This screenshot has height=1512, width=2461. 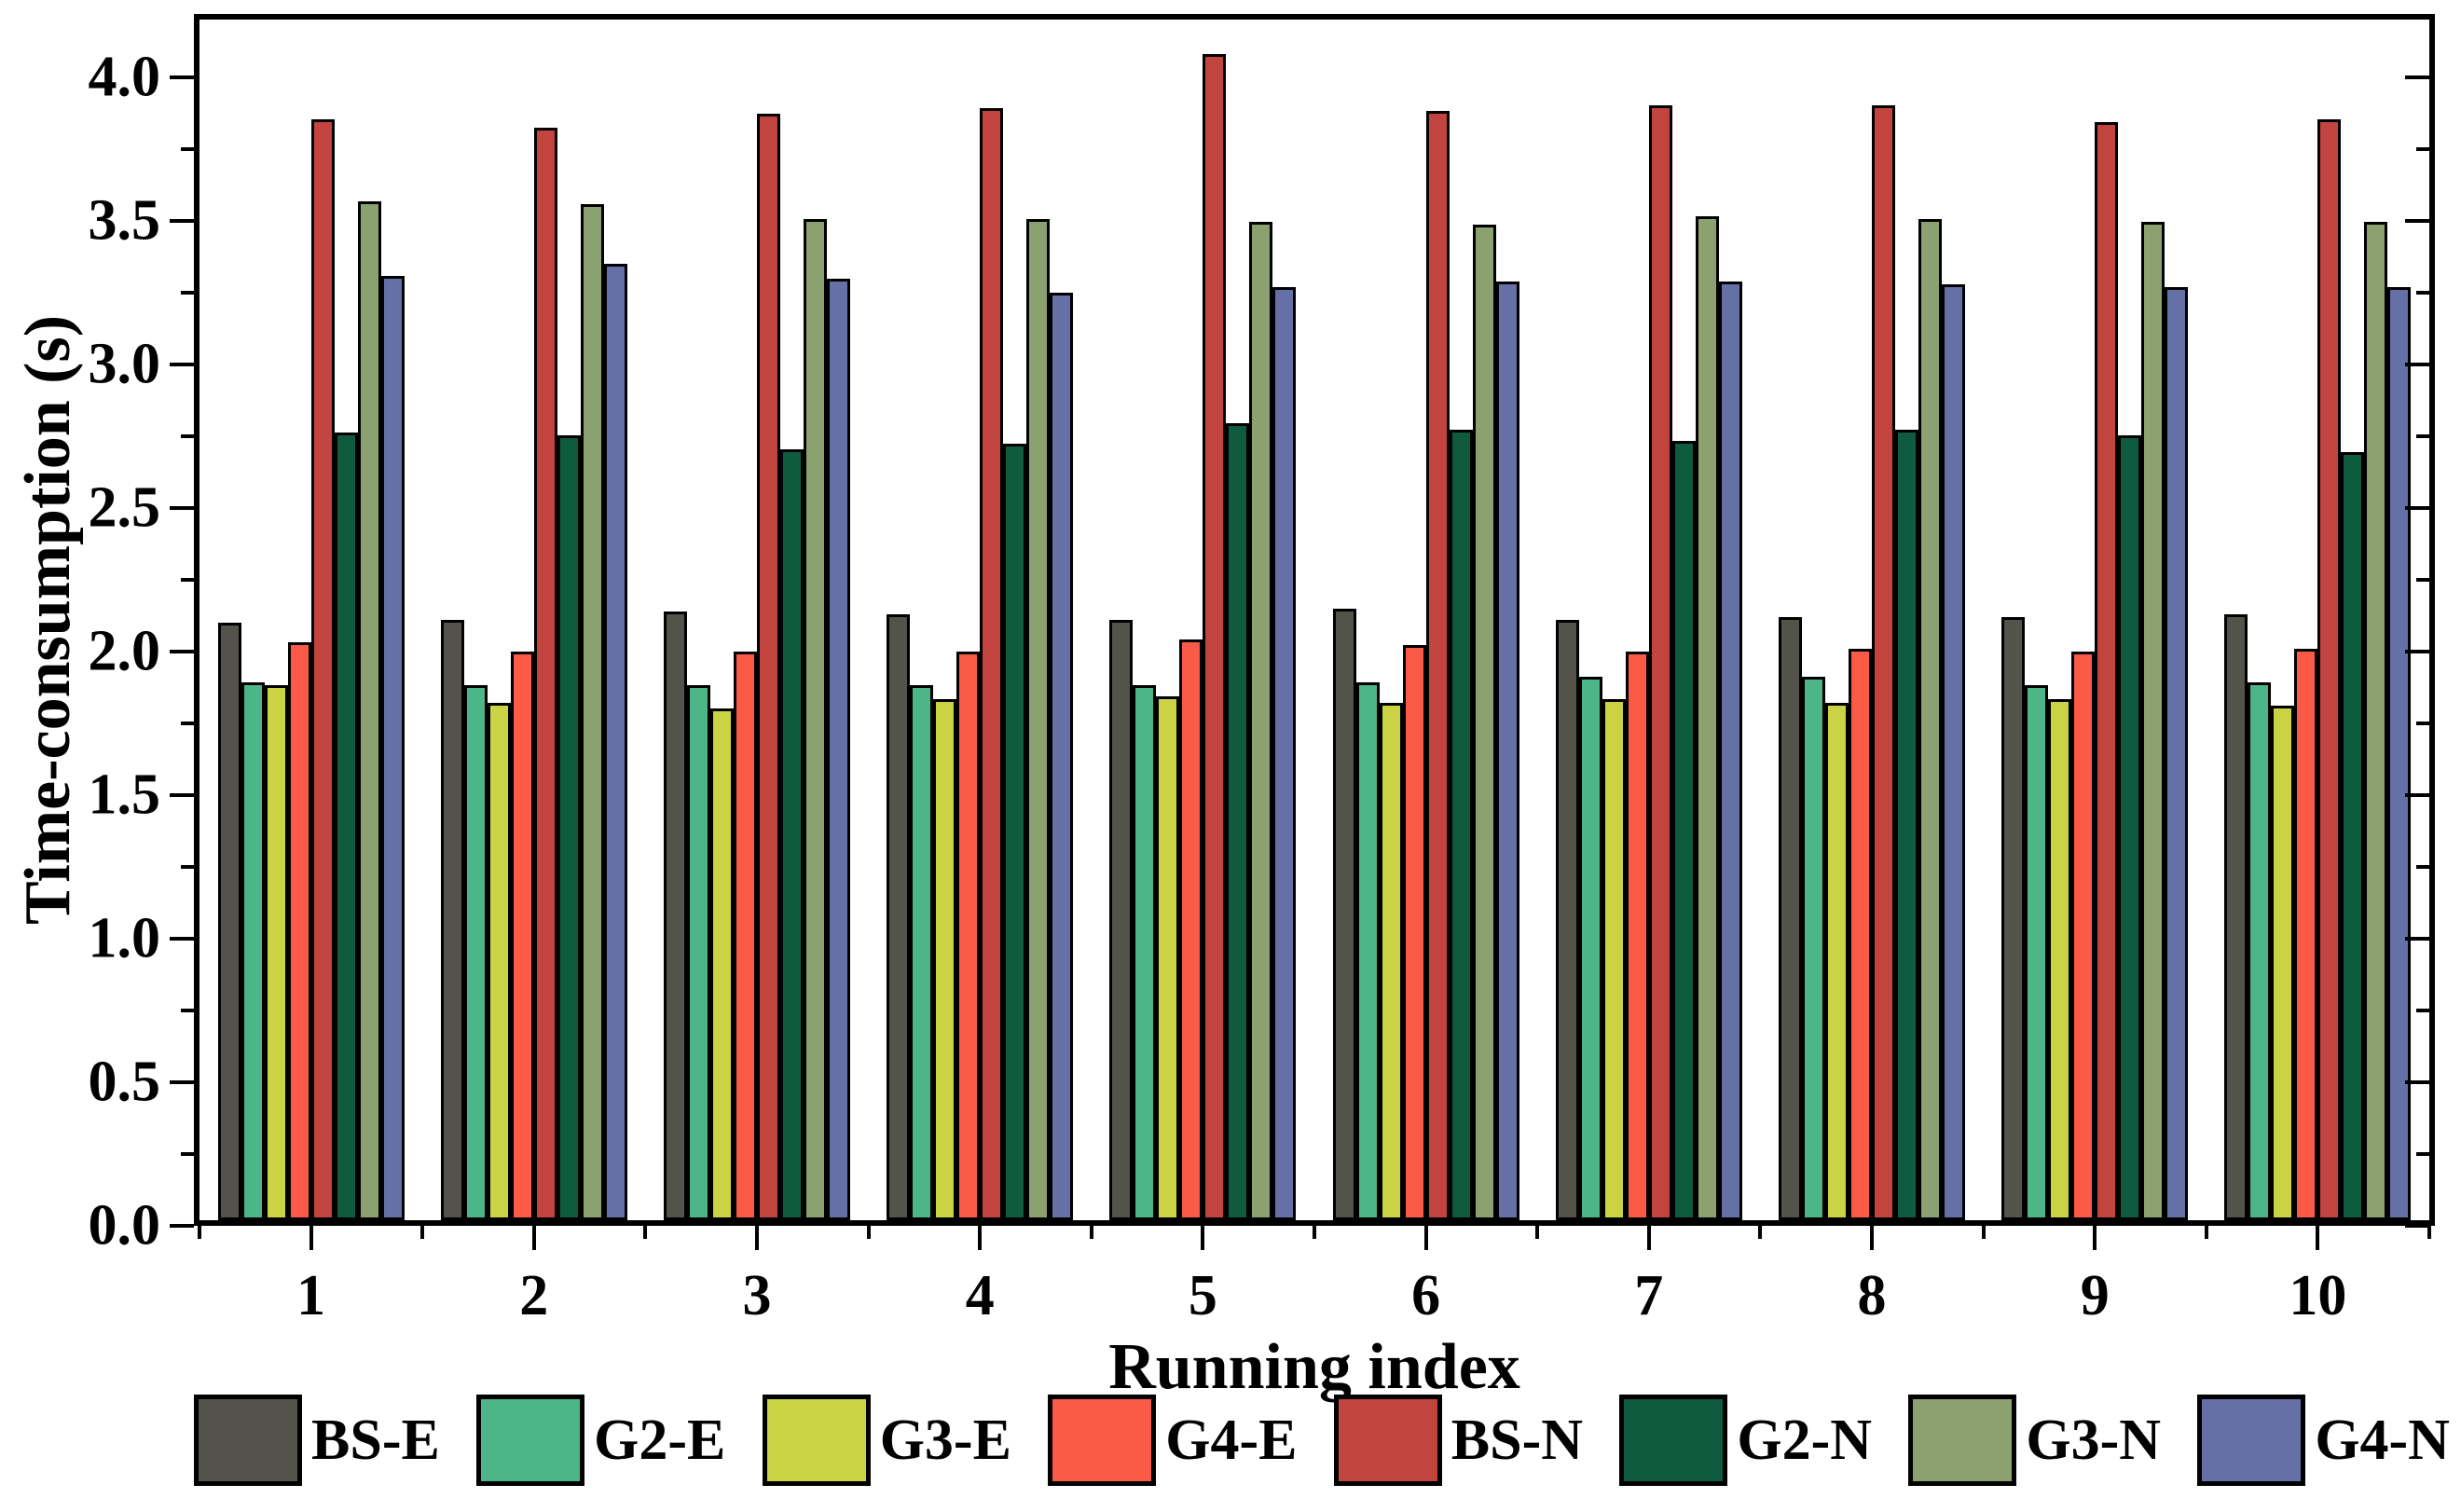 What do you see at coordinates (1387, 1440) in the screenshot?
I see `legend-swatch-bs-n` at bounding box center [1387, 1440].